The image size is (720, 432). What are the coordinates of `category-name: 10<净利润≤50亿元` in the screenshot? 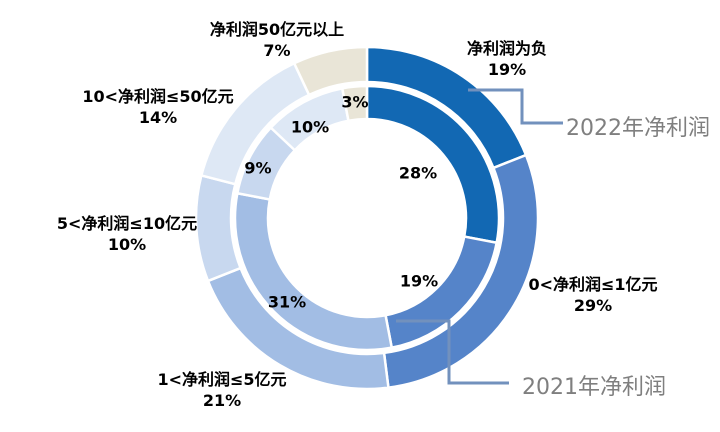 It's located at (158, 96).